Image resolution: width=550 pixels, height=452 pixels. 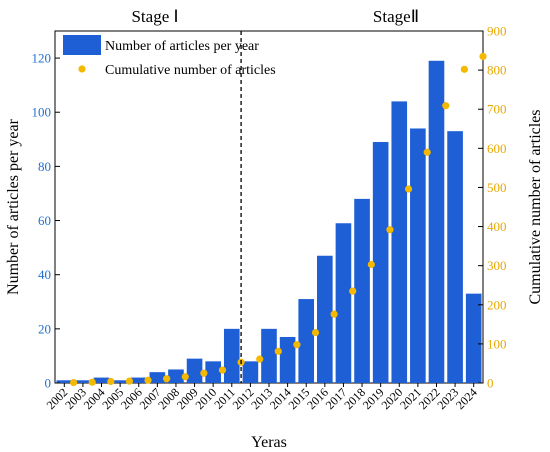 What do you see at coordinates (497, 187) in the screenshot?
I see `y2-tick-label-500: 500` at bounding box center [497, 187].